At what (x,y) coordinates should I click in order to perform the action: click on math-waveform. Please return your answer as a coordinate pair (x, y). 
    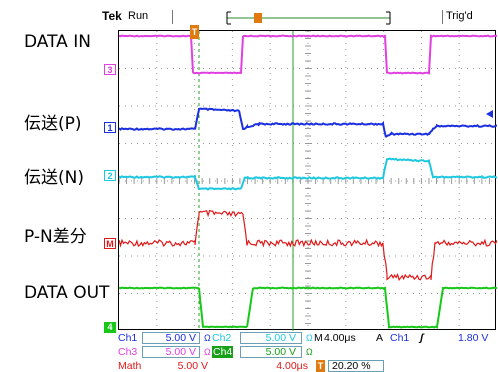
    Looking at the image, I should click on (308, 245).